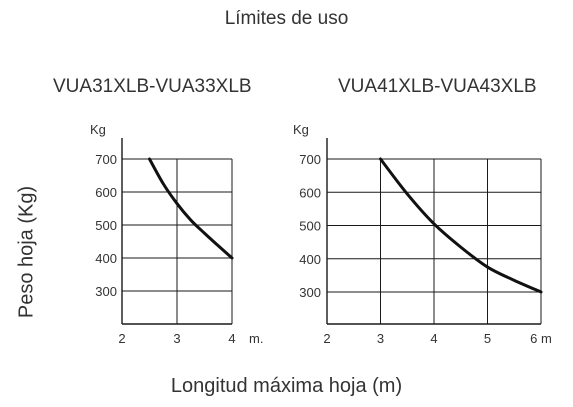 The height and width of the screenshot is (407, 573). Describe the element at coordinates (286, 386) in the screenshot. I see `x-axis-label: Longitud máxima hoja (m)` at that location.